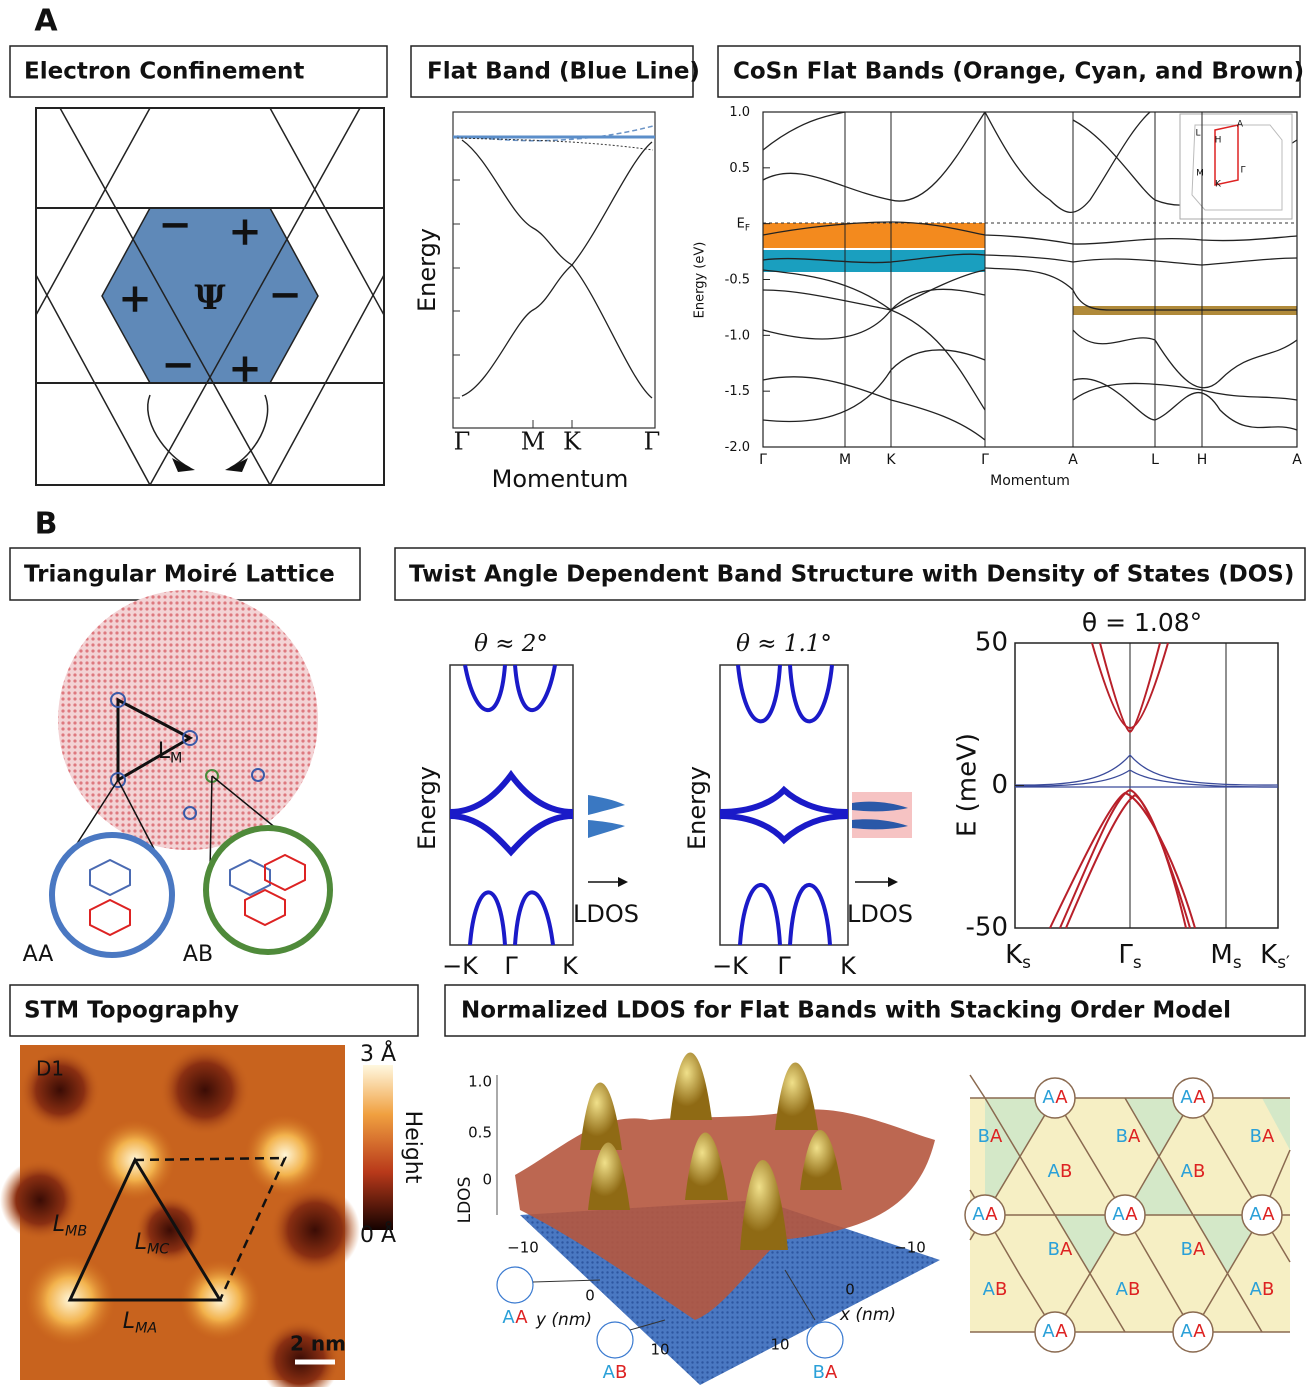  I want to click on x-tick-label: Ks′, so click(1275, 956).